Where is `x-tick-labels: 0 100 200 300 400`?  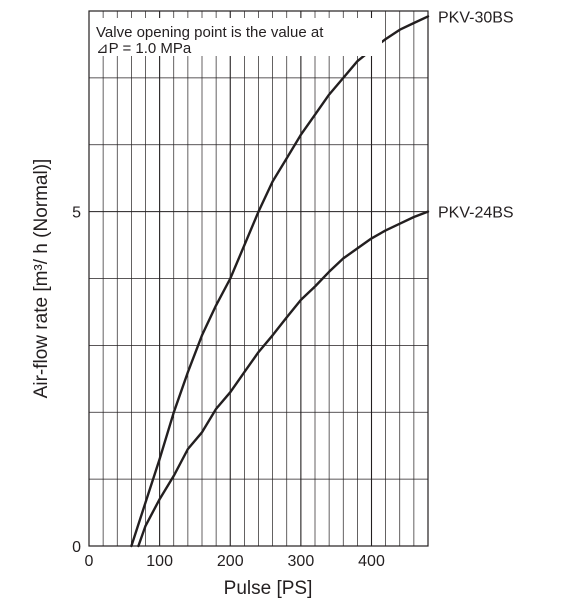
x-tick-labels: 0 100 200 300 400 is located at coordinates (235, 561).